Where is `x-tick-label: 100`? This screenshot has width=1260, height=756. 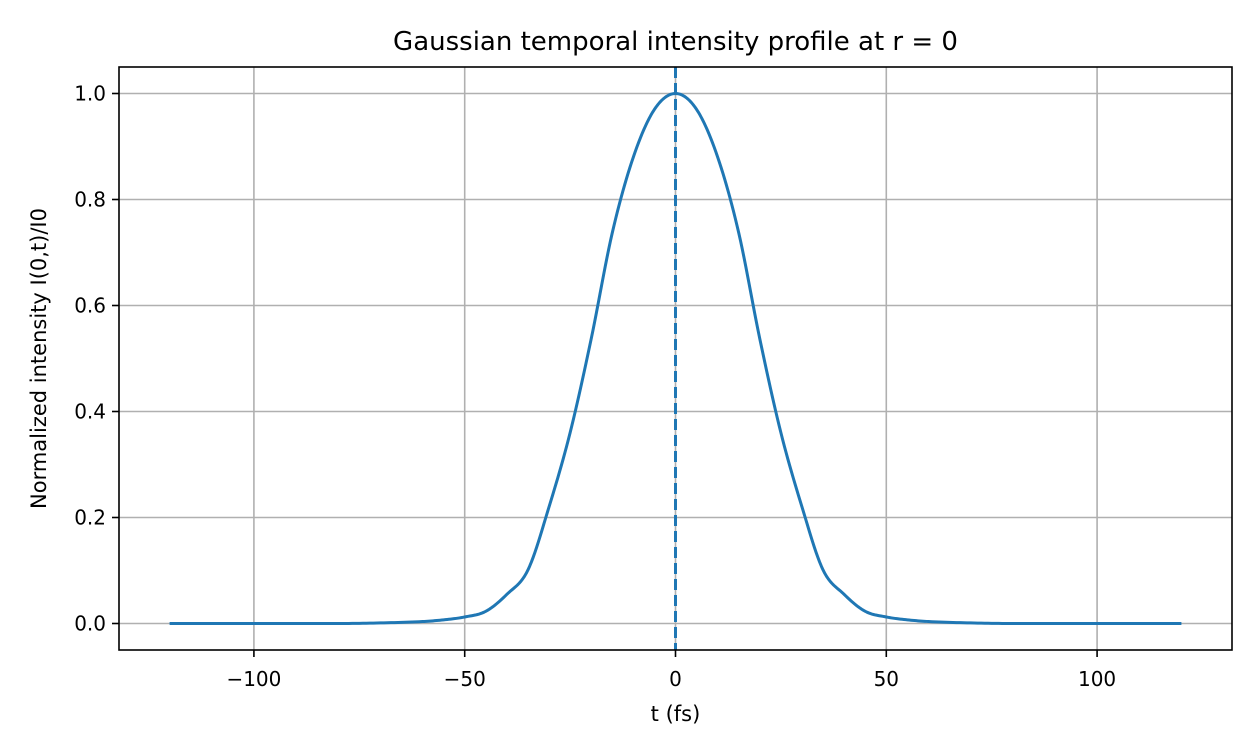 x-tick-label: 100 is located at coordinates (1097, 679).